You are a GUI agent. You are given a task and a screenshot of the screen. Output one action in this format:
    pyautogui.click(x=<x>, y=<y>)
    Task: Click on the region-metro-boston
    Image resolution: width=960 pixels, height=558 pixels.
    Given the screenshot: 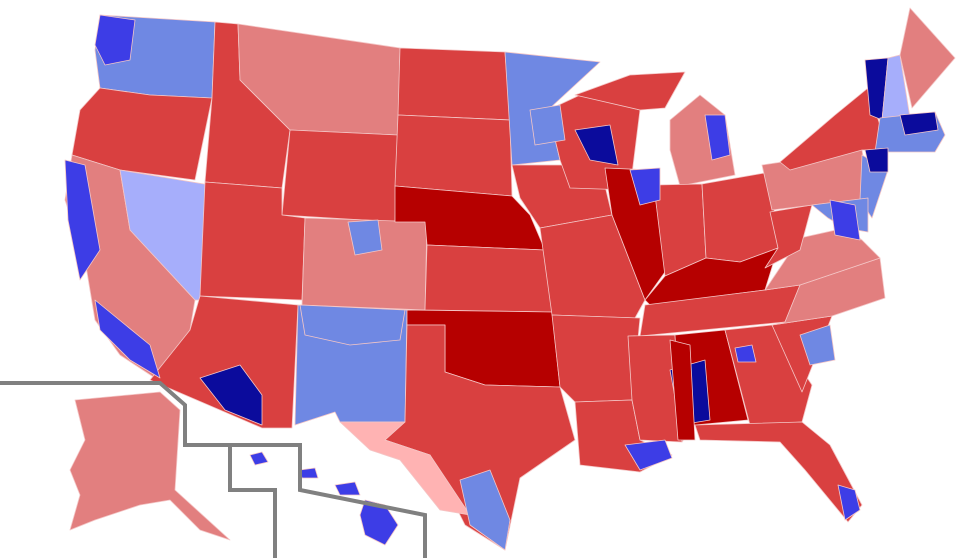 What is the action you would take?
    pyautogui.click(x=919, y=123)
    